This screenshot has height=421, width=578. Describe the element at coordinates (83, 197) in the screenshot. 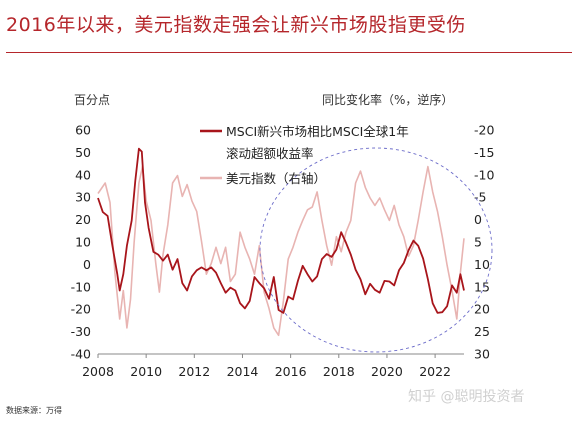

I see `left-tick-label: 30` at that location.